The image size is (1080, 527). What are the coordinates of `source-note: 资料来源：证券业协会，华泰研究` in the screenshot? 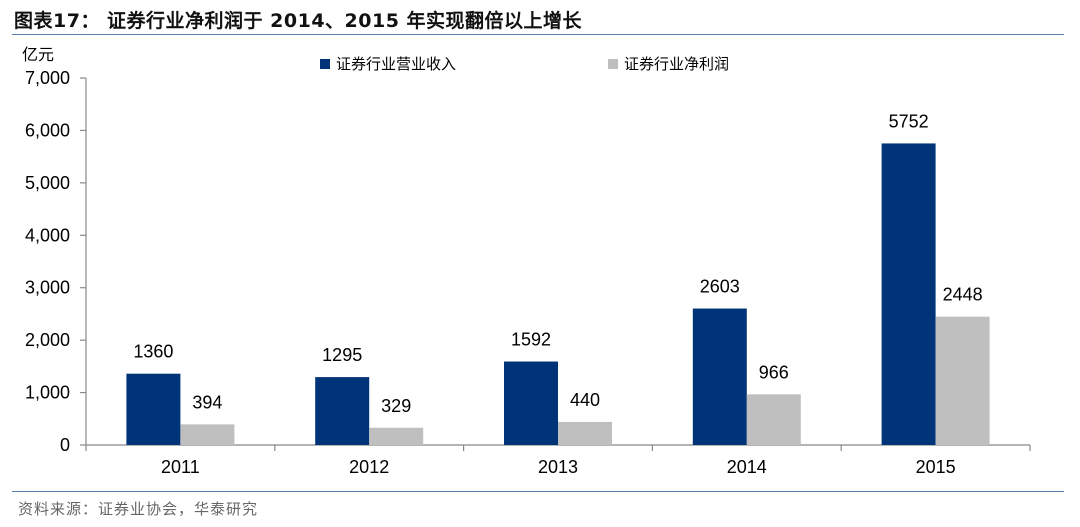 It's located at (138, 509).